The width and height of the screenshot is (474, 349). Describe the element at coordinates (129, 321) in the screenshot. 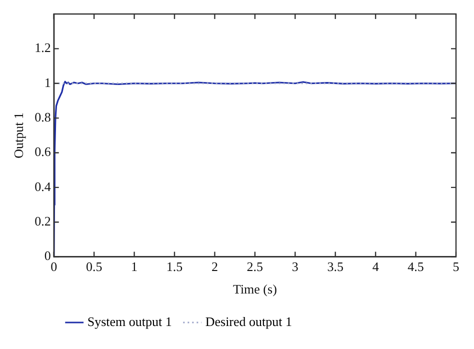

I see `legend-label: System output 1` at that location.